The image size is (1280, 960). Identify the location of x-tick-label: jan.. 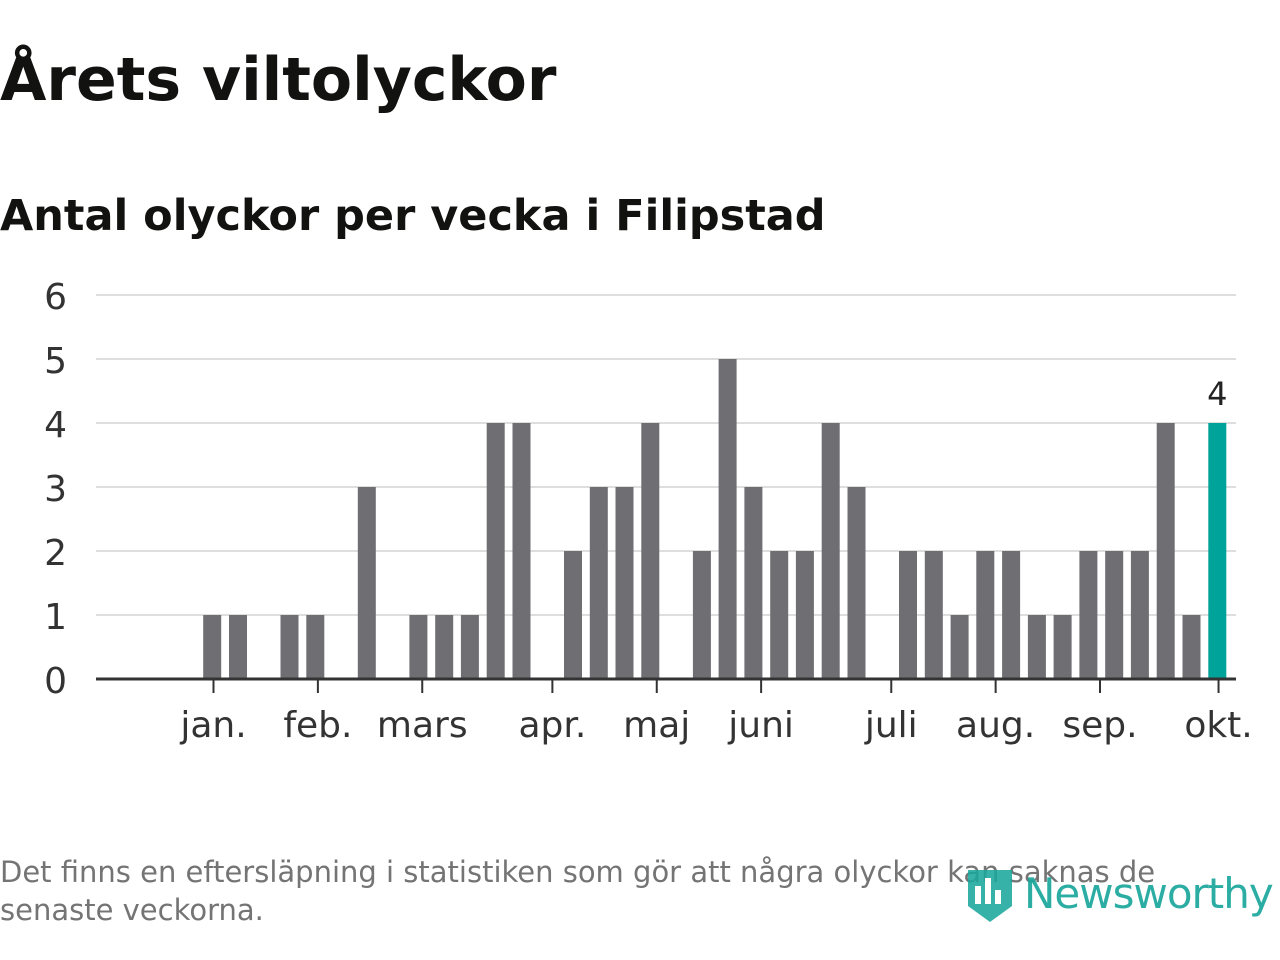
(212, 725).